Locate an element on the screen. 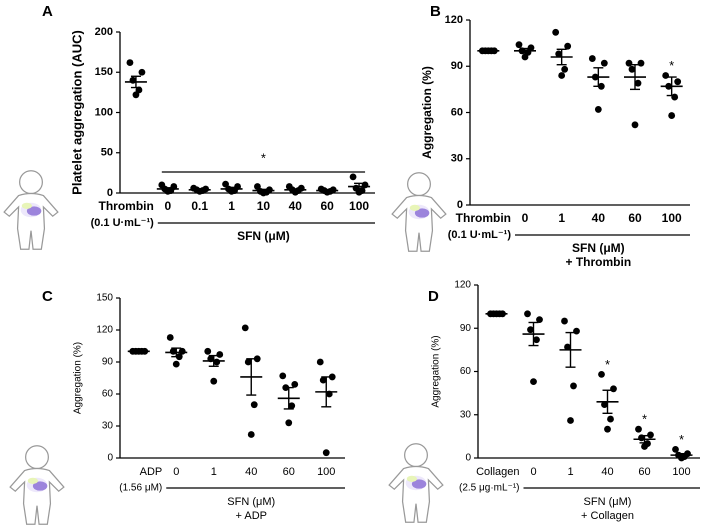  control-sublabel: (1.56 μM) is located at coordinates (140, 488).